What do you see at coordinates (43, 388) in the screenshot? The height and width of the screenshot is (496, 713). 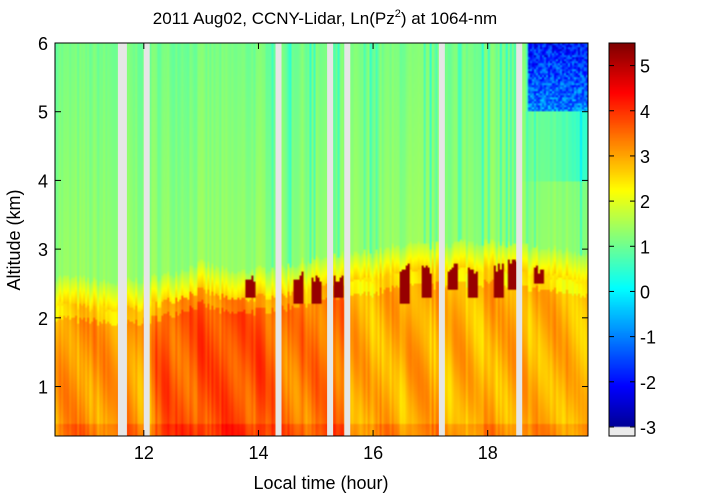 I see `y-tick-label: 1` at bounding box center [43, 388].